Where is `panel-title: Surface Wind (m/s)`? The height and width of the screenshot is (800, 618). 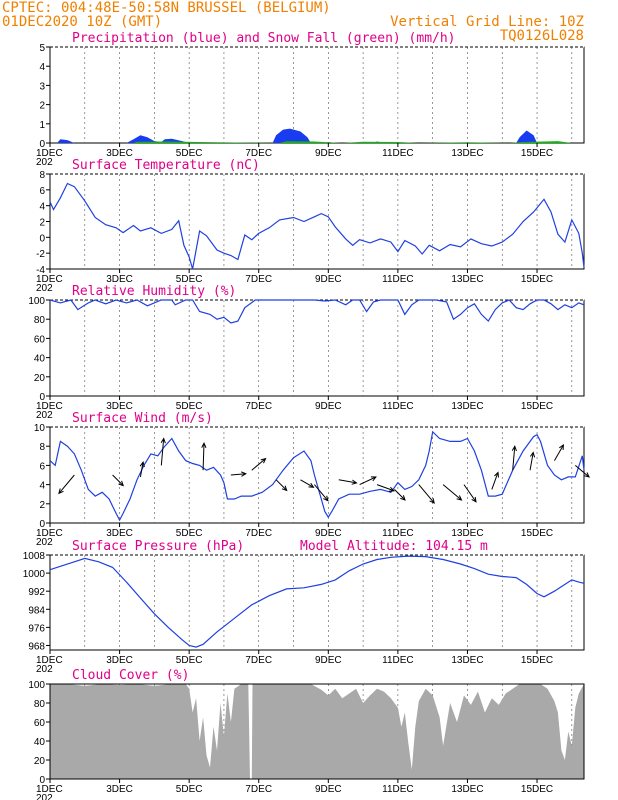 panel-title: Surface Wind (m/s) is located at coordinates (142, 418).